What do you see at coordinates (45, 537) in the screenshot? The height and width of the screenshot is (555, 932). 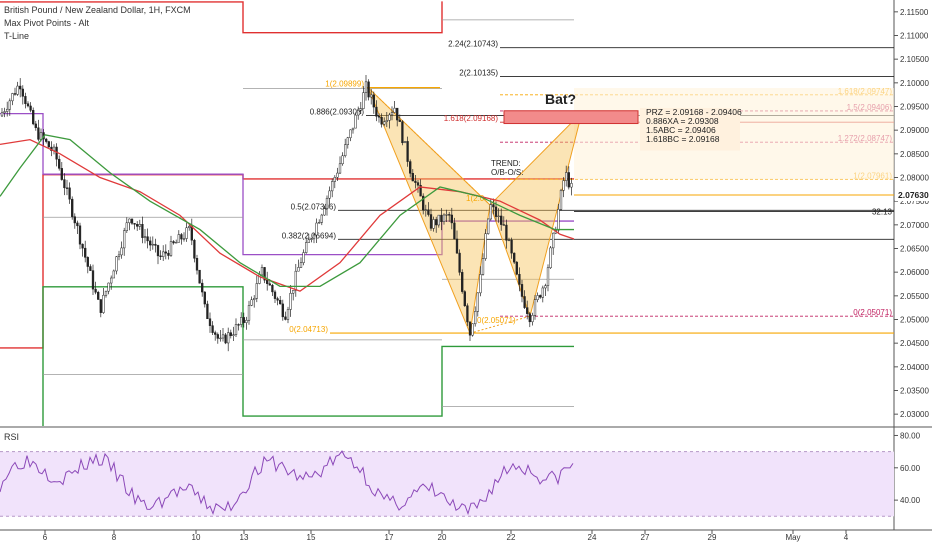 I see `time-tick-label: 6` at bounding box center [45, 537].